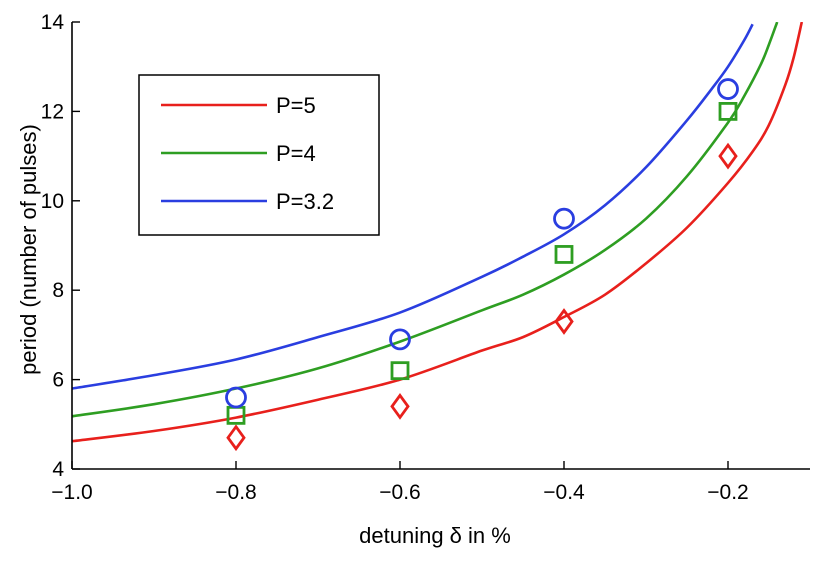 Image resolution: width=830 pixels, height=564 pixels. I want to click on y-tick-label-5: 12, so click(52, 111).